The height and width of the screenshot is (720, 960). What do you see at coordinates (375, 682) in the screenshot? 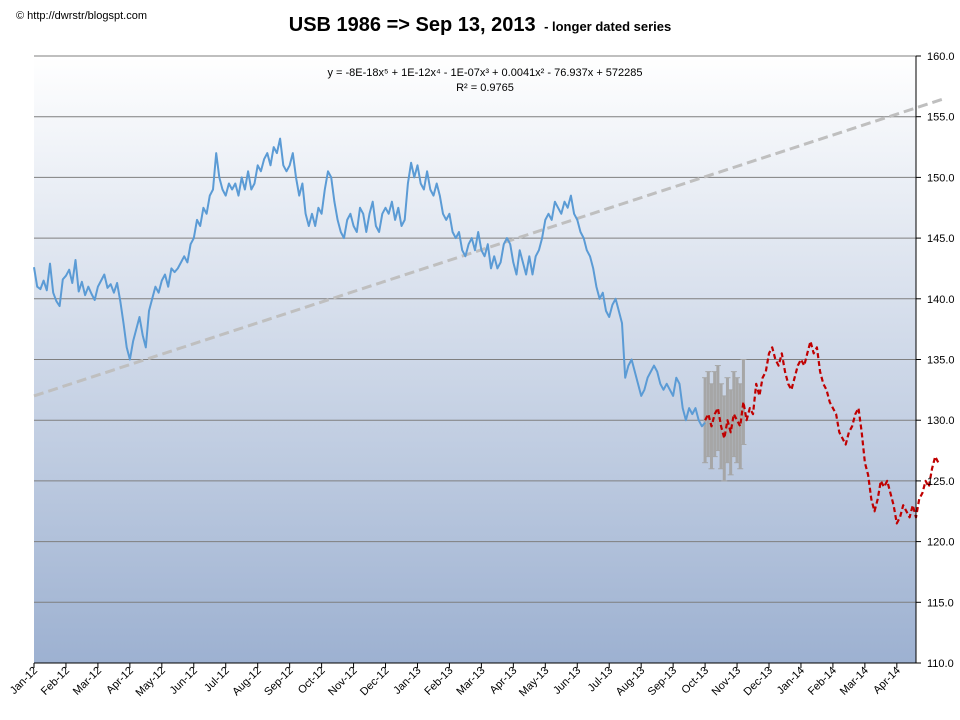
I see `x-tick-label: Dec-12` at bounding box center [375, 682].